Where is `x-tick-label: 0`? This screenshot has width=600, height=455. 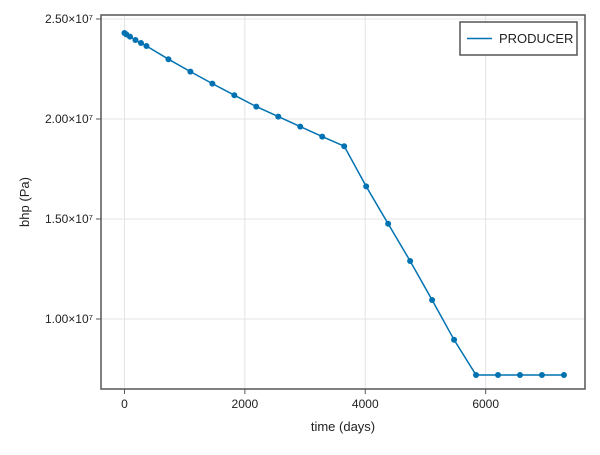
x-tick-label: 0 is located at coordinates (124, 404).